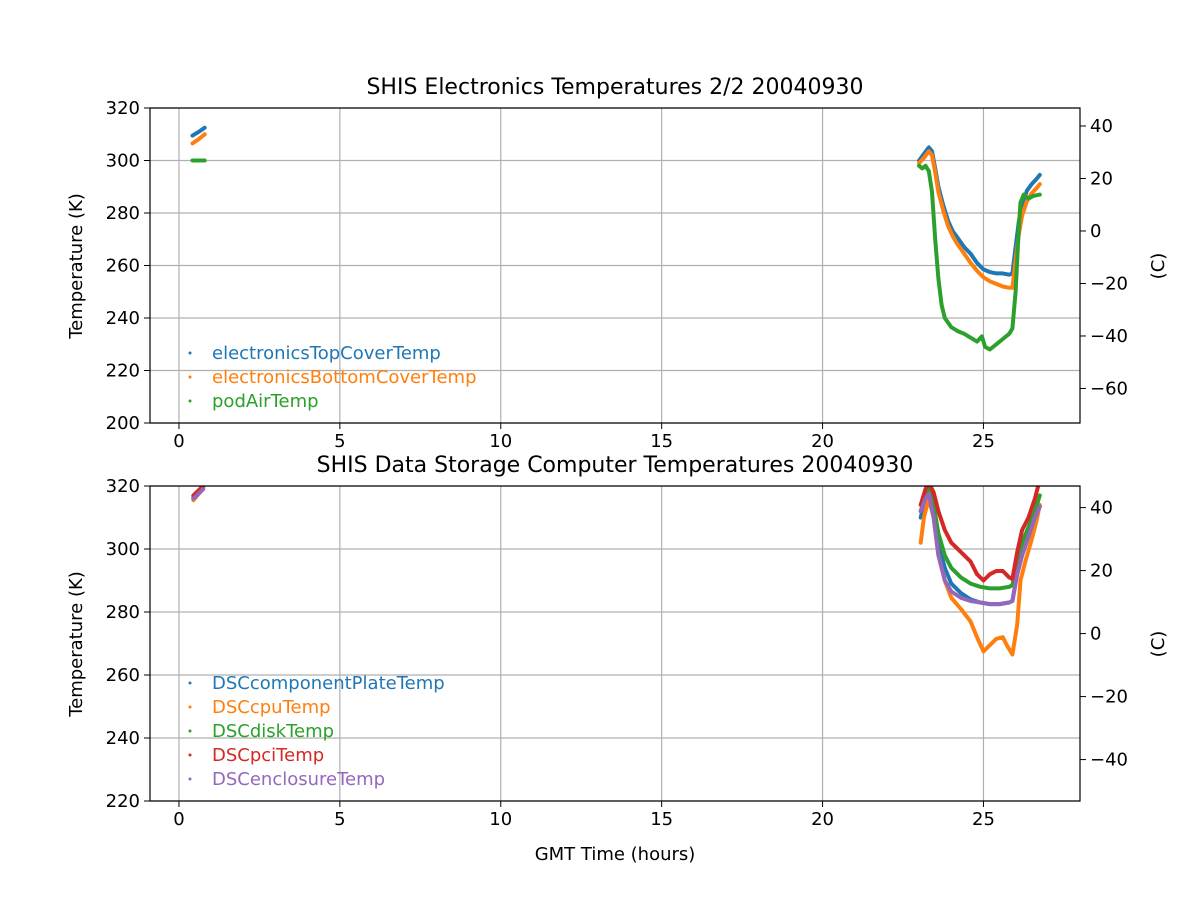 The height and width of the screenshot is (900, 1200). Describe the element at coordinates (123, 423) in the screenshot. I see `y-tick-label: 200` at that location.